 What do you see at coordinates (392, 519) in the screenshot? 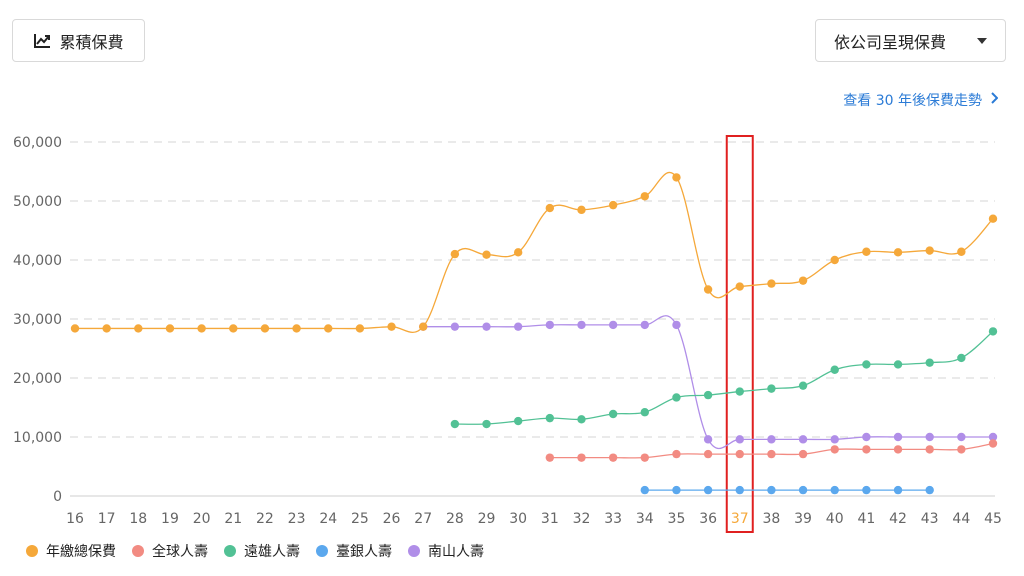
I see `x-tick-label: 26` at bounding box center [392, 519].